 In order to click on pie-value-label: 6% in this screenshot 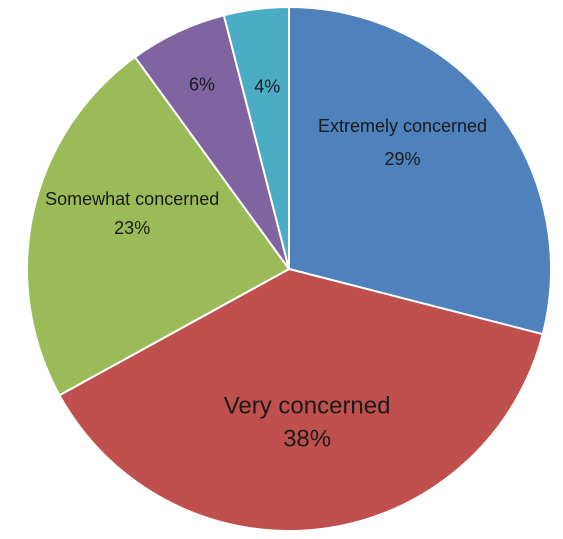, I will do `click(202, 84)`.